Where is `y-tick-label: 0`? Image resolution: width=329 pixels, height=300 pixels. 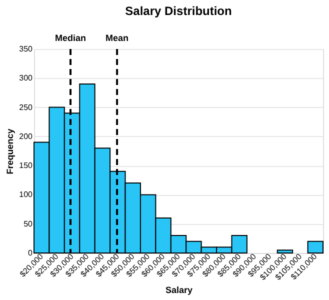 y-tick-label: 0 is located at coordinates (31, 253).